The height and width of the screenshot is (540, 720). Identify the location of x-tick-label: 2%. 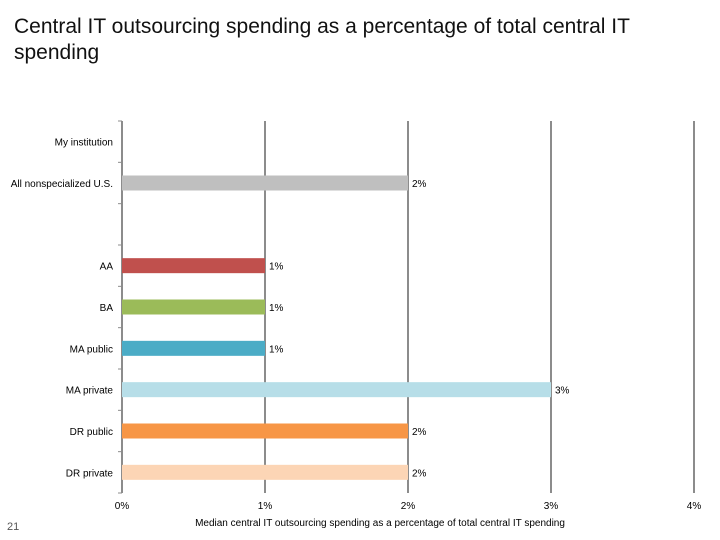
(408, 506).